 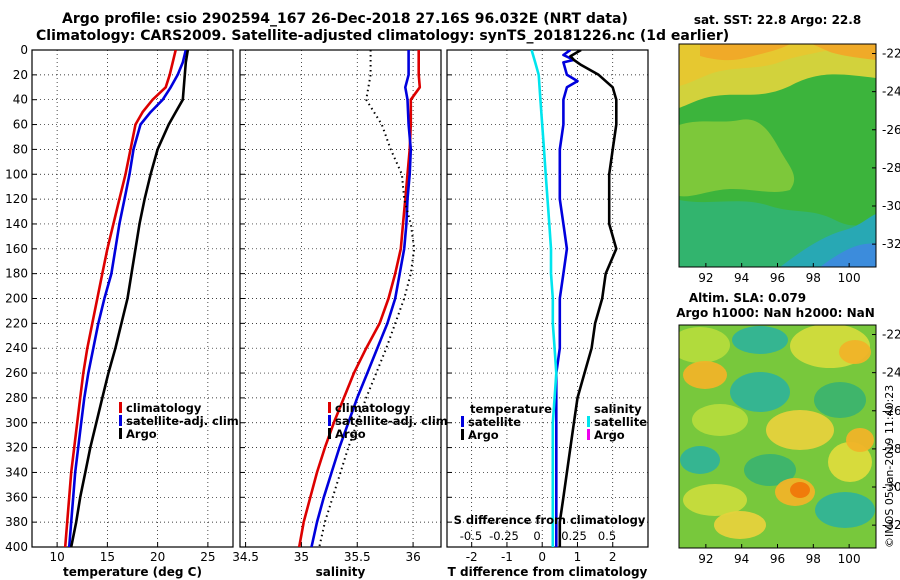 What do you see at coordinates (20, 125) in the screenshot?
I see `y-tick-label: 60` at bounding box center [20, 125].